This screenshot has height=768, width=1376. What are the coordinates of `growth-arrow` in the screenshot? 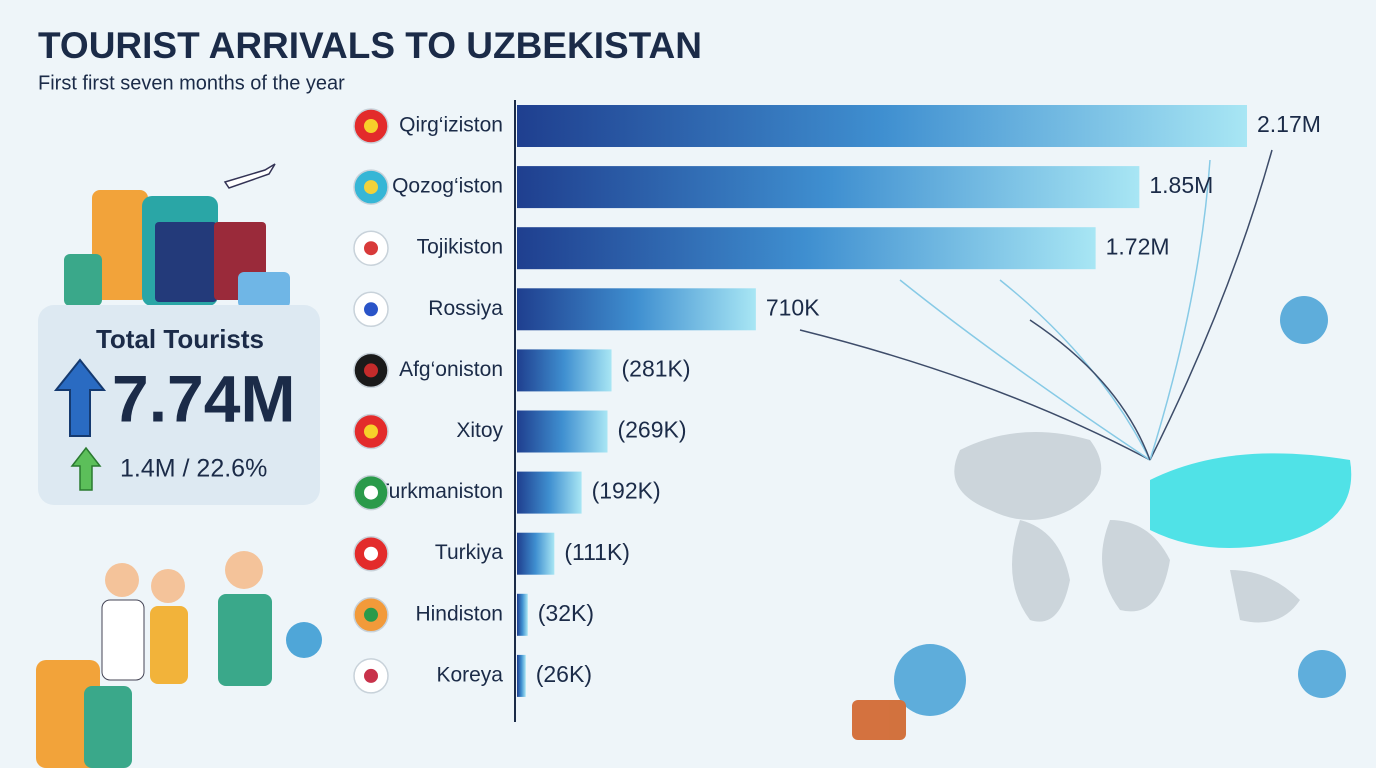 It's located at (86, 468).